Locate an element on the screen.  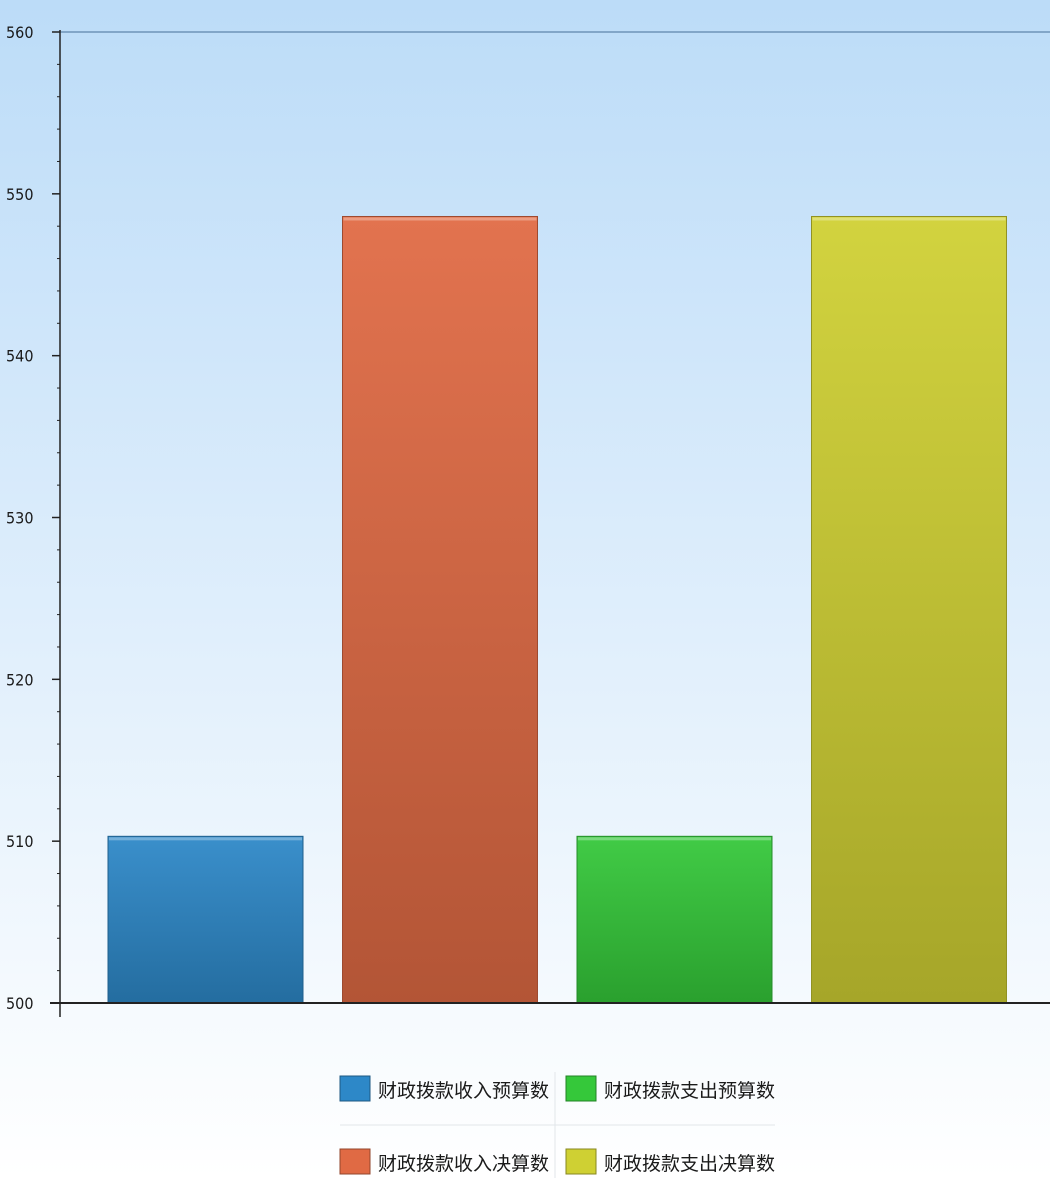
legend-label: 财政拨款支出预算数 is located at coordinates (689, 1091).